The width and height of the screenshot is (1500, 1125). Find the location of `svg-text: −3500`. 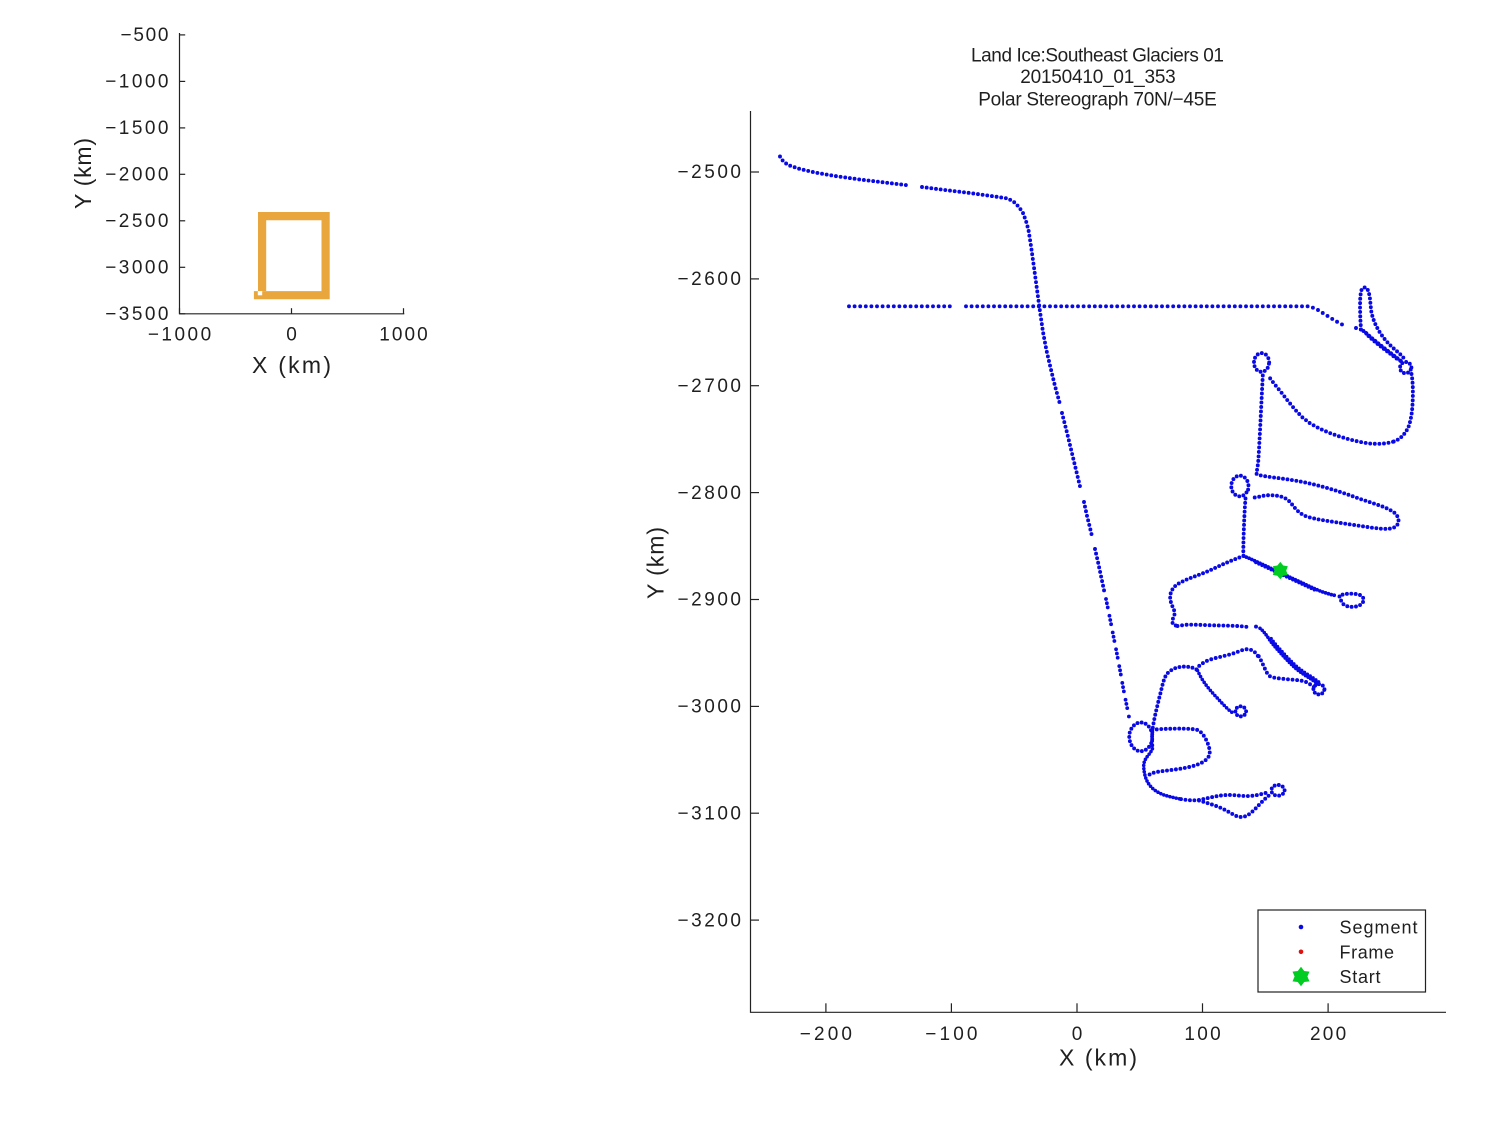

svg-text: −3500 is located at coordinates (136, 314).